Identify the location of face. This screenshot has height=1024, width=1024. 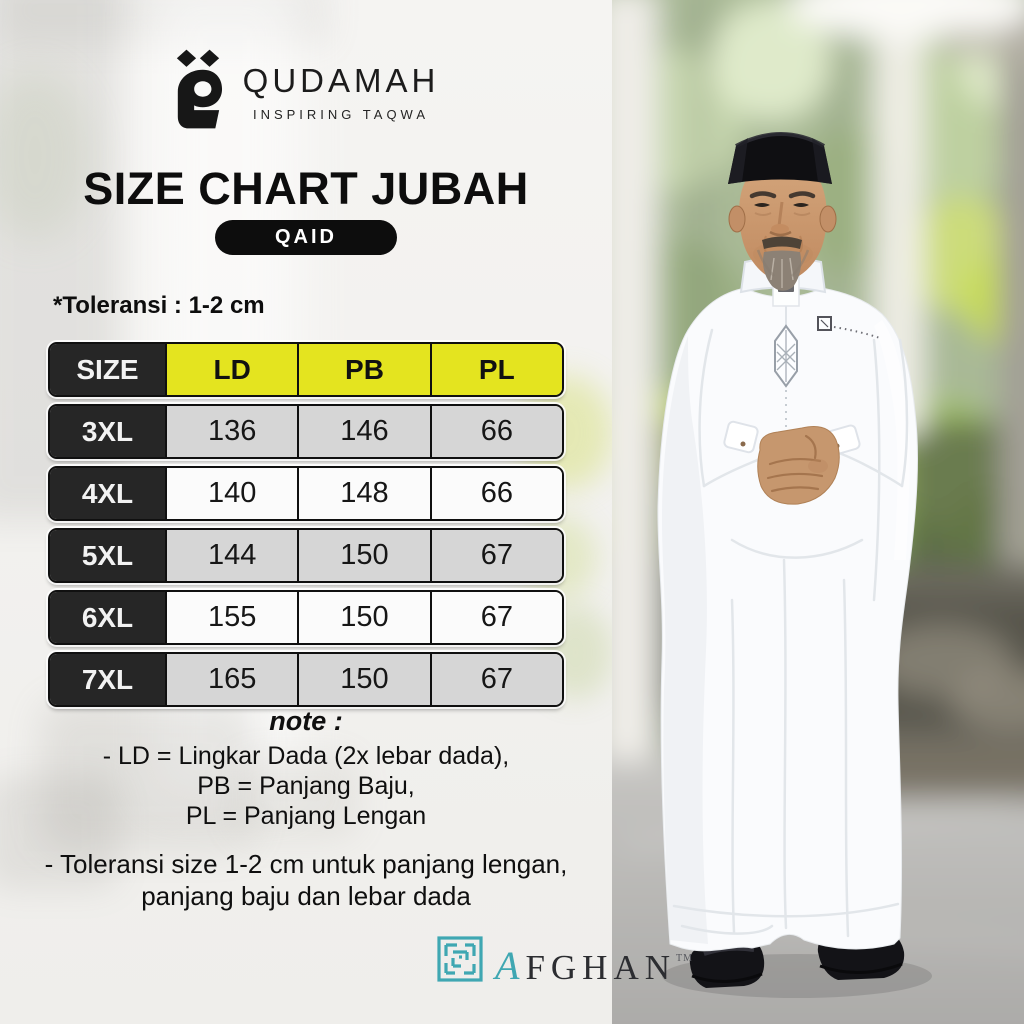
(782, 211).